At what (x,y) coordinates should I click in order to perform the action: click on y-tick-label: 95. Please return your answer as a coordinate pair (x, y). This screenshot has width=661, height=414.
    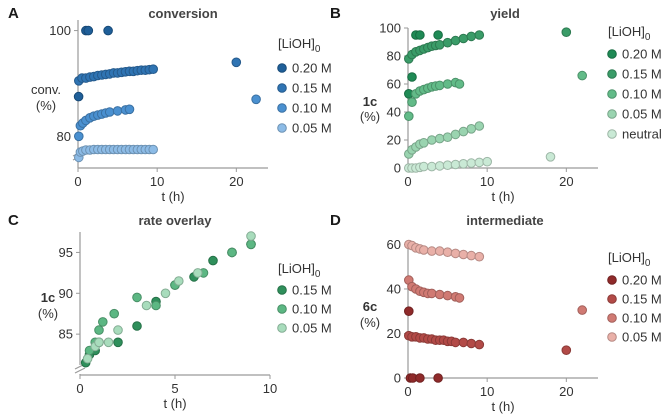
    Looking at the image, I should click on (66, 252).